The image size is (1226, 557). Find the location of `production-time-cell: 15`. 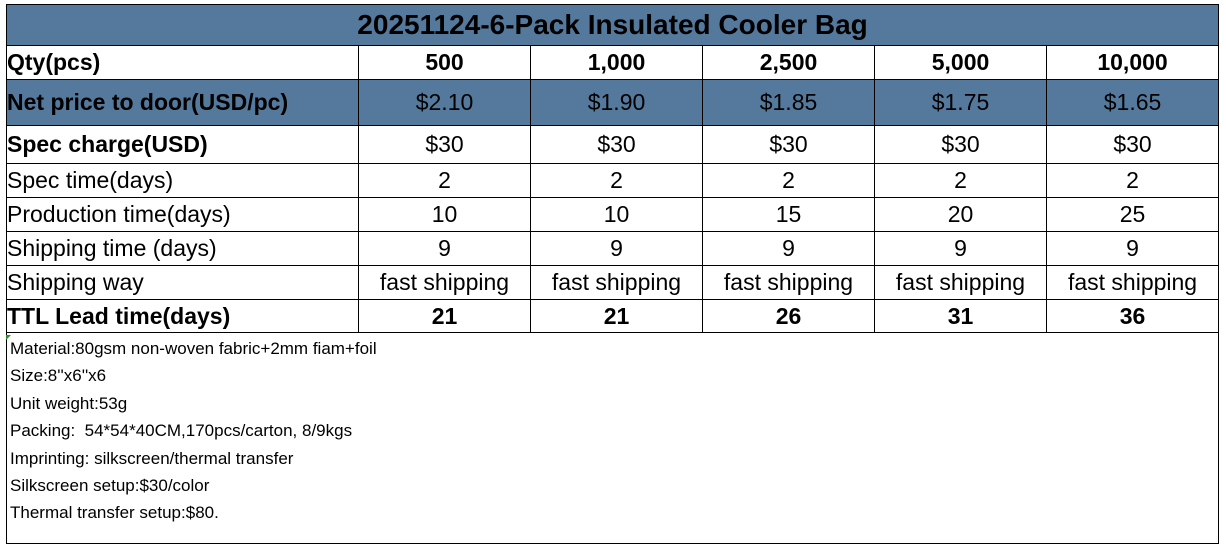

production-time-cell: 15 is located at coordinates (788, 214).